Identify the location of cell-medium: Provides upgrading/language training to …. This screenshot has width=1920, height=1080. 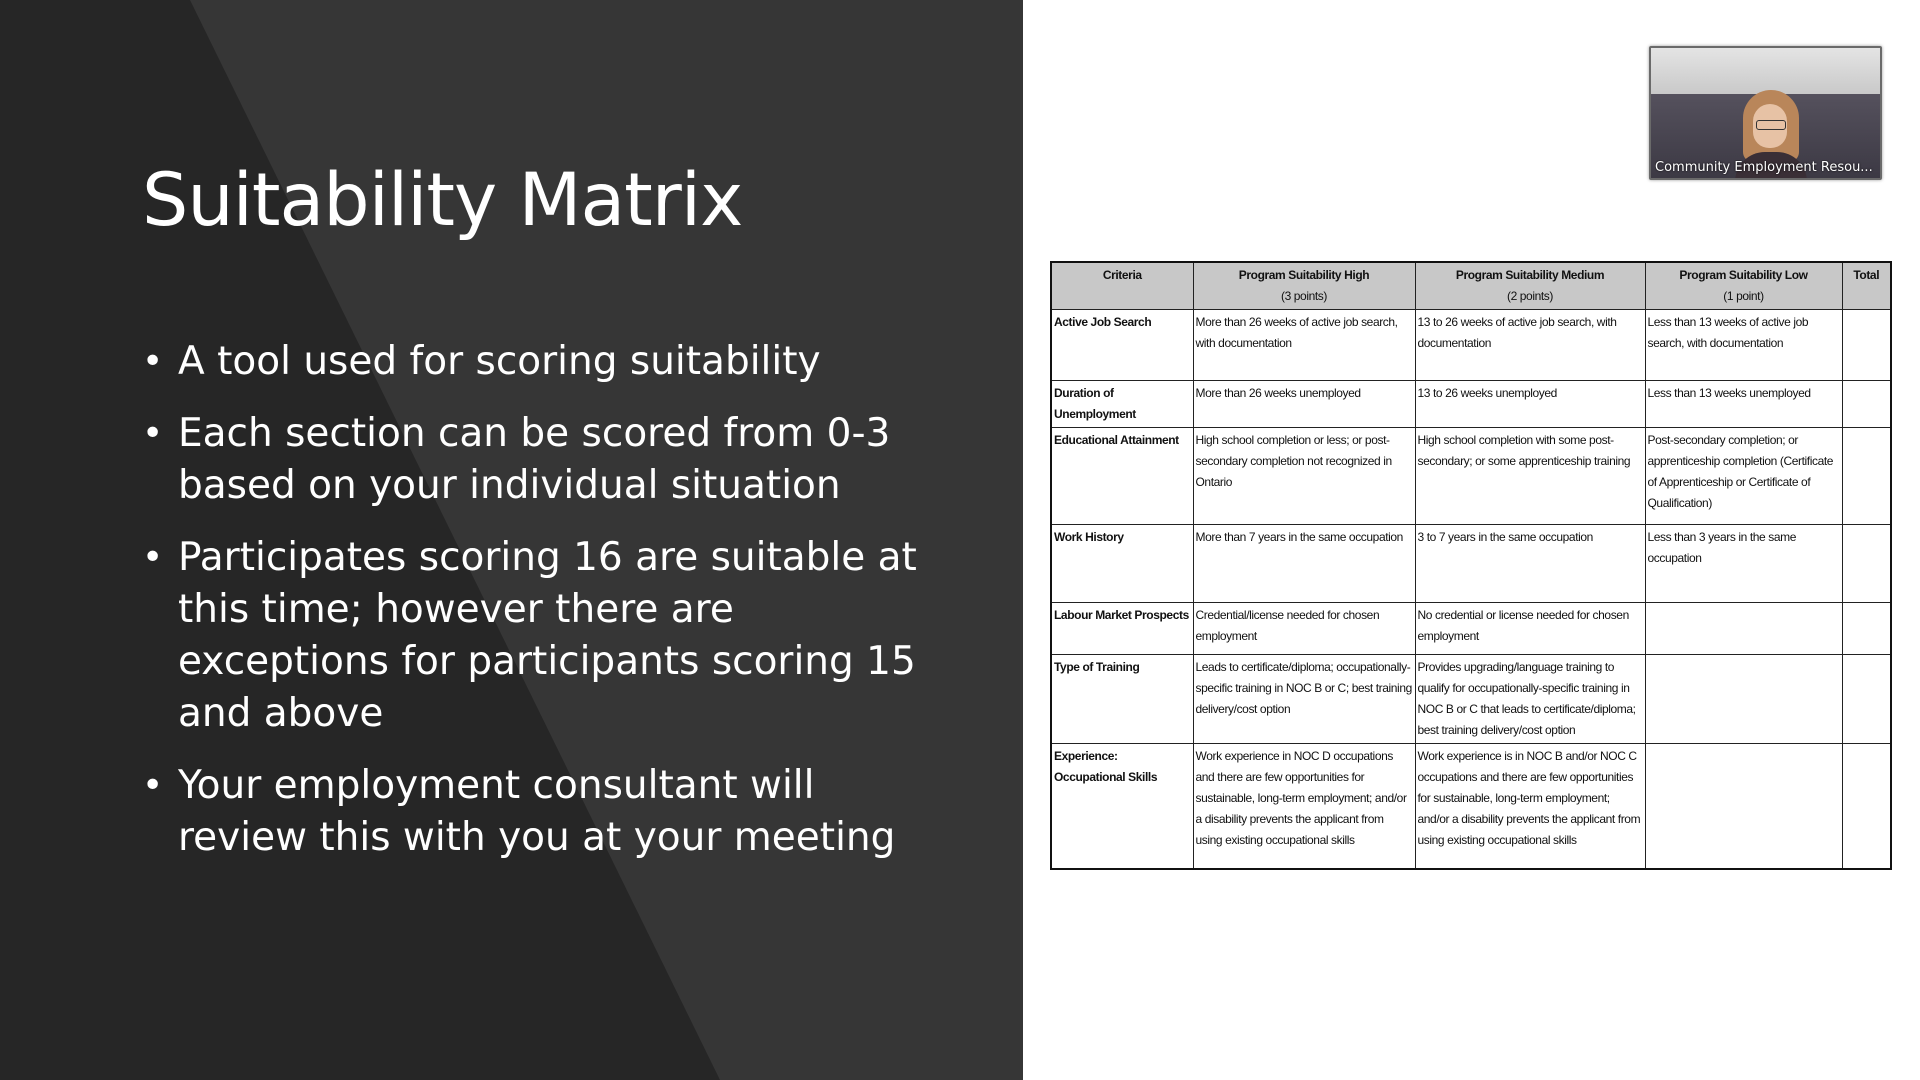
(1530, 699).